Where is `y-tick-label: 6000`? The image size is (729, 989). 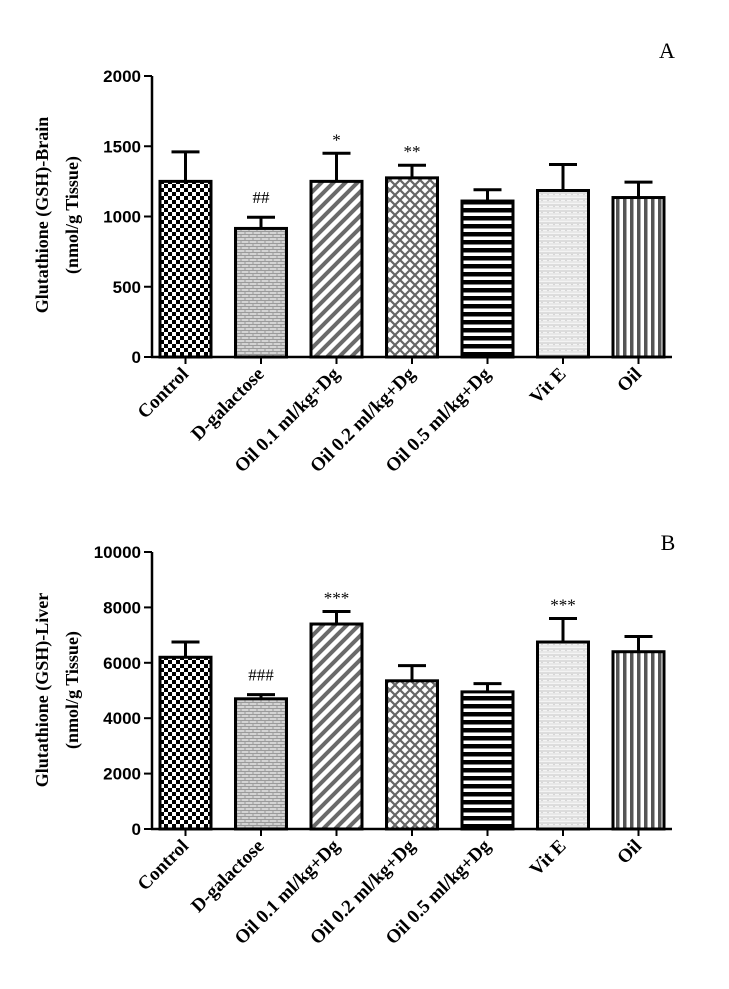 y-tick-label: 6000 is located at coordinates (122, 663).